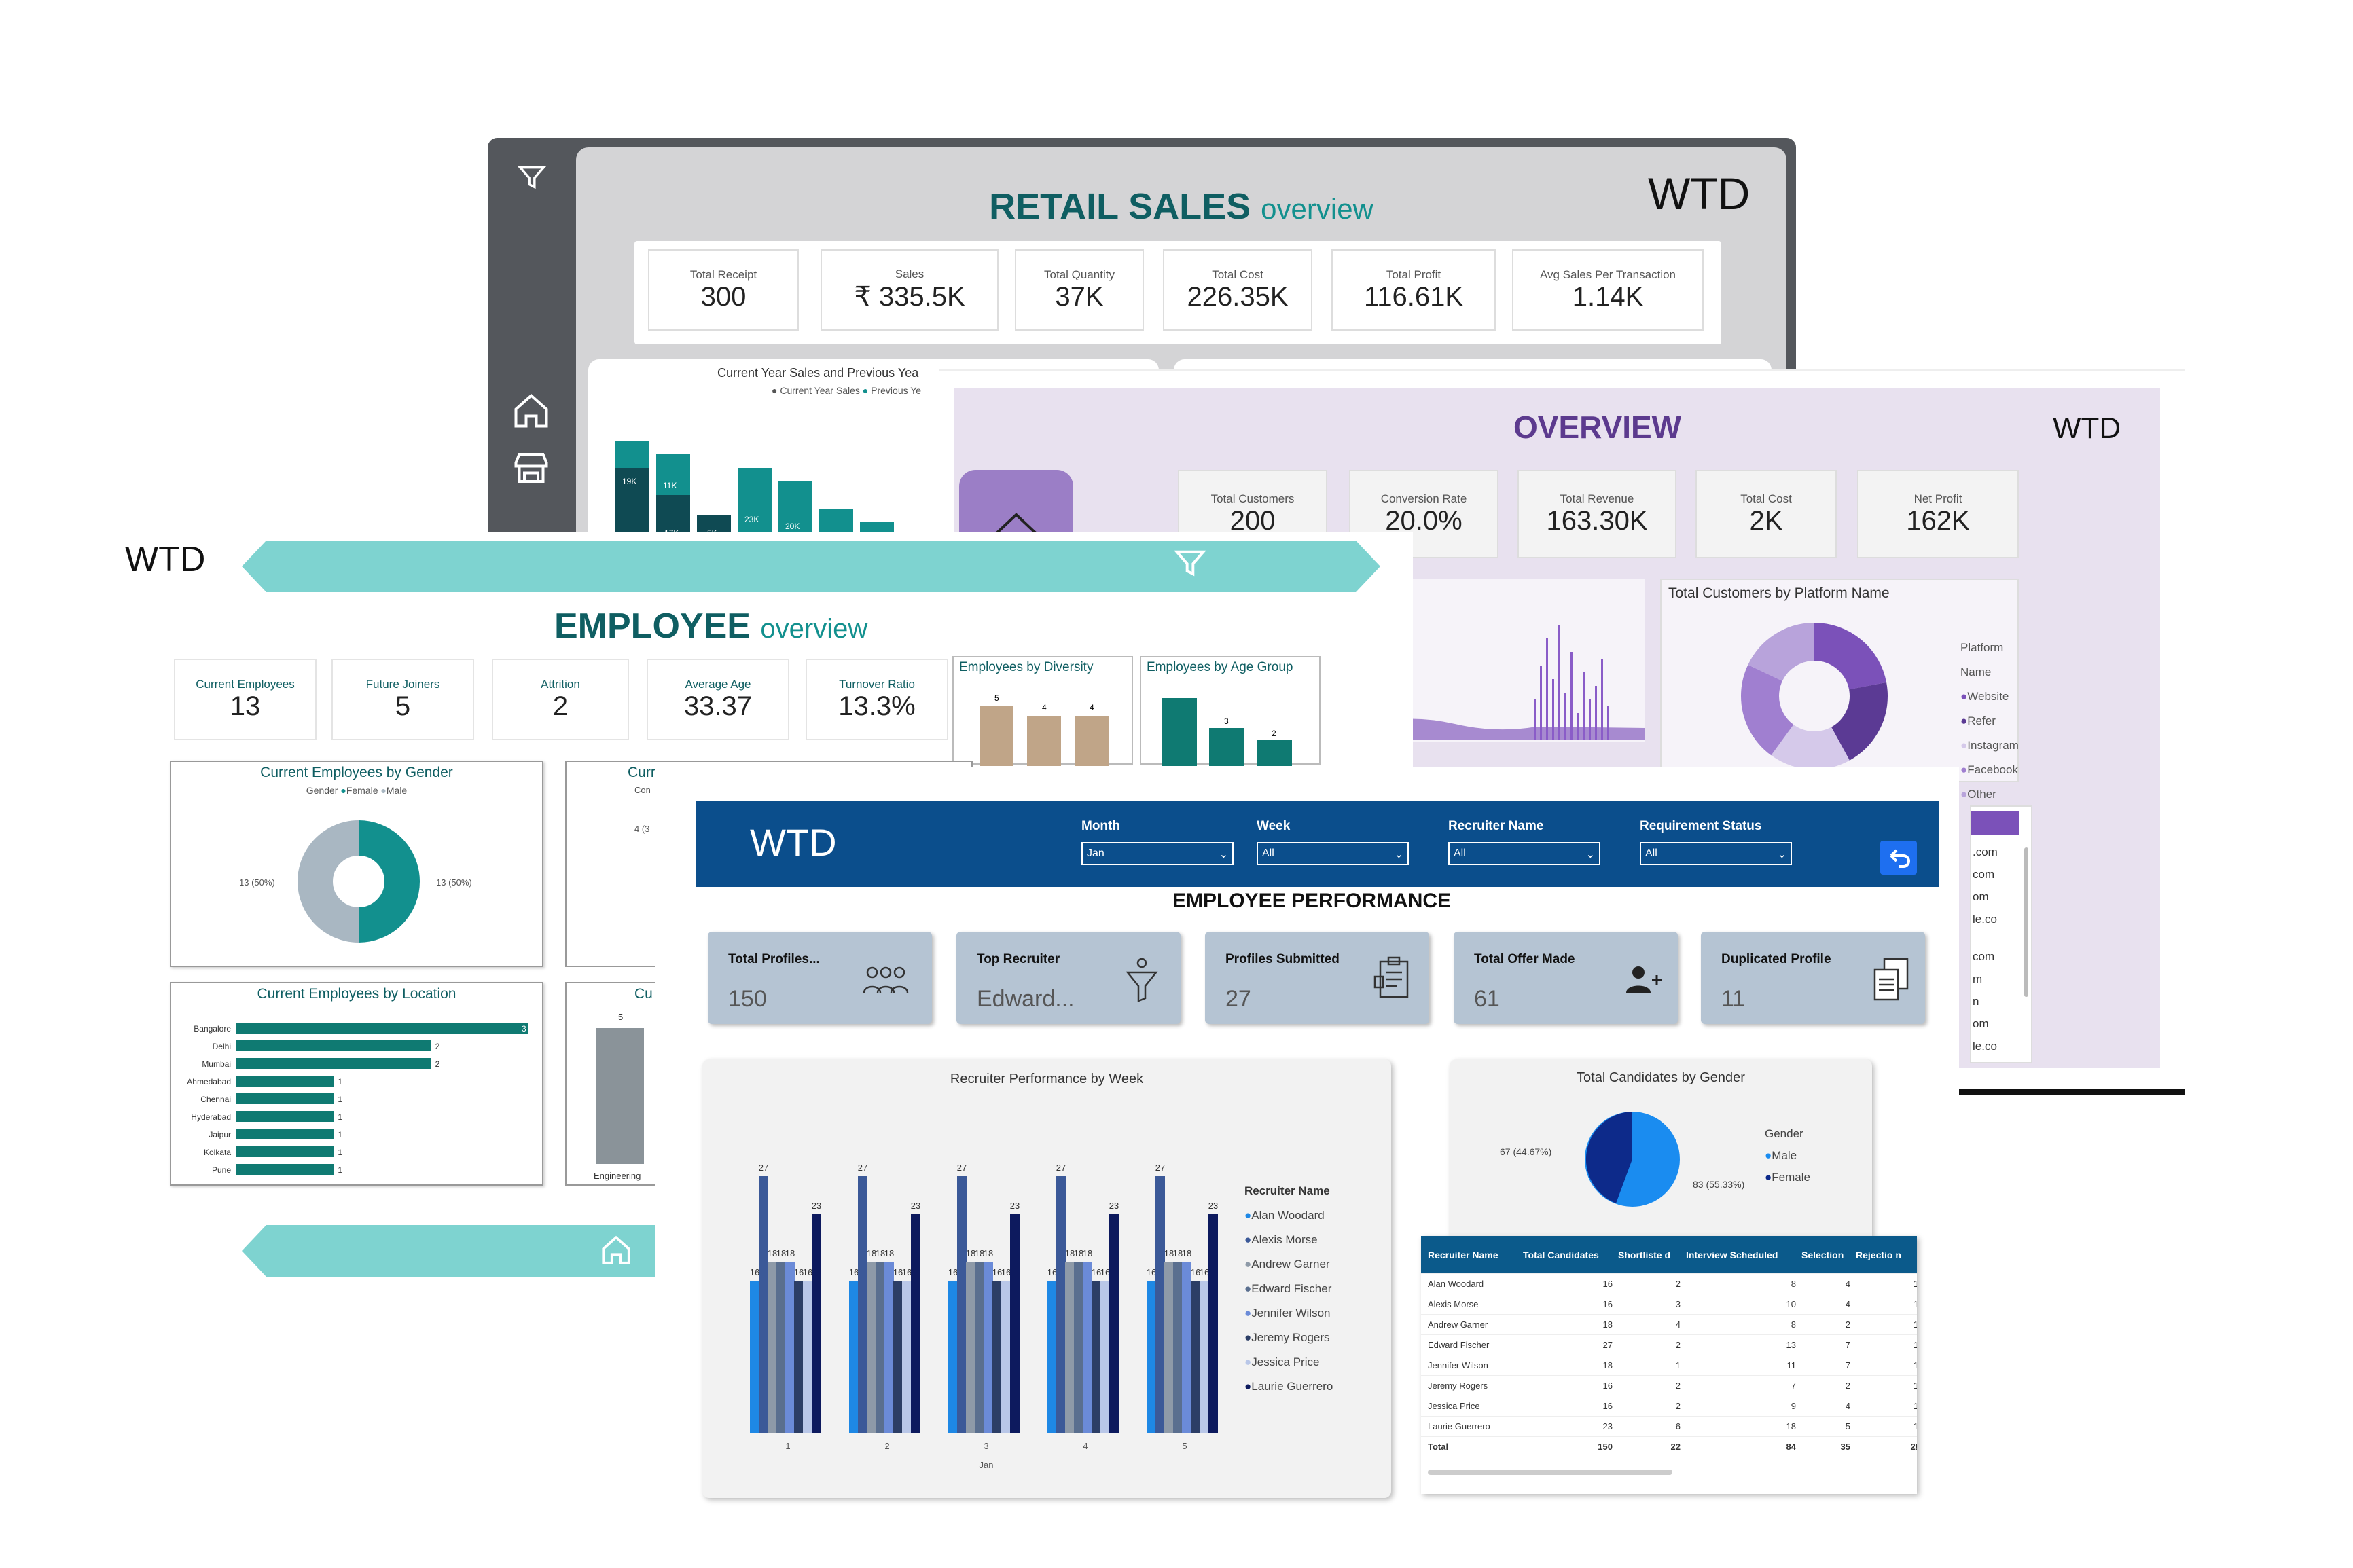 Image resolution: width=2353 pixels, height=1568 pixels. What do you see at coordinates (560, 699) in the screenshot?
I see `kpi-attrition: Attrition 2` at bounding box center [560, 699].